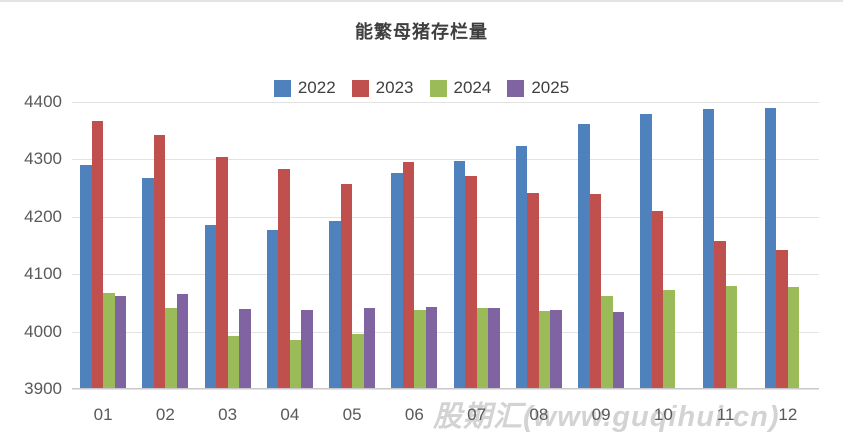 Image resolution: width=843 pixels, height=445 pixels. What do you see at coordinates (43, 101) in the screenshot?
I see `y-tick-label-4400: 4400` at bounding box center [43, 101].